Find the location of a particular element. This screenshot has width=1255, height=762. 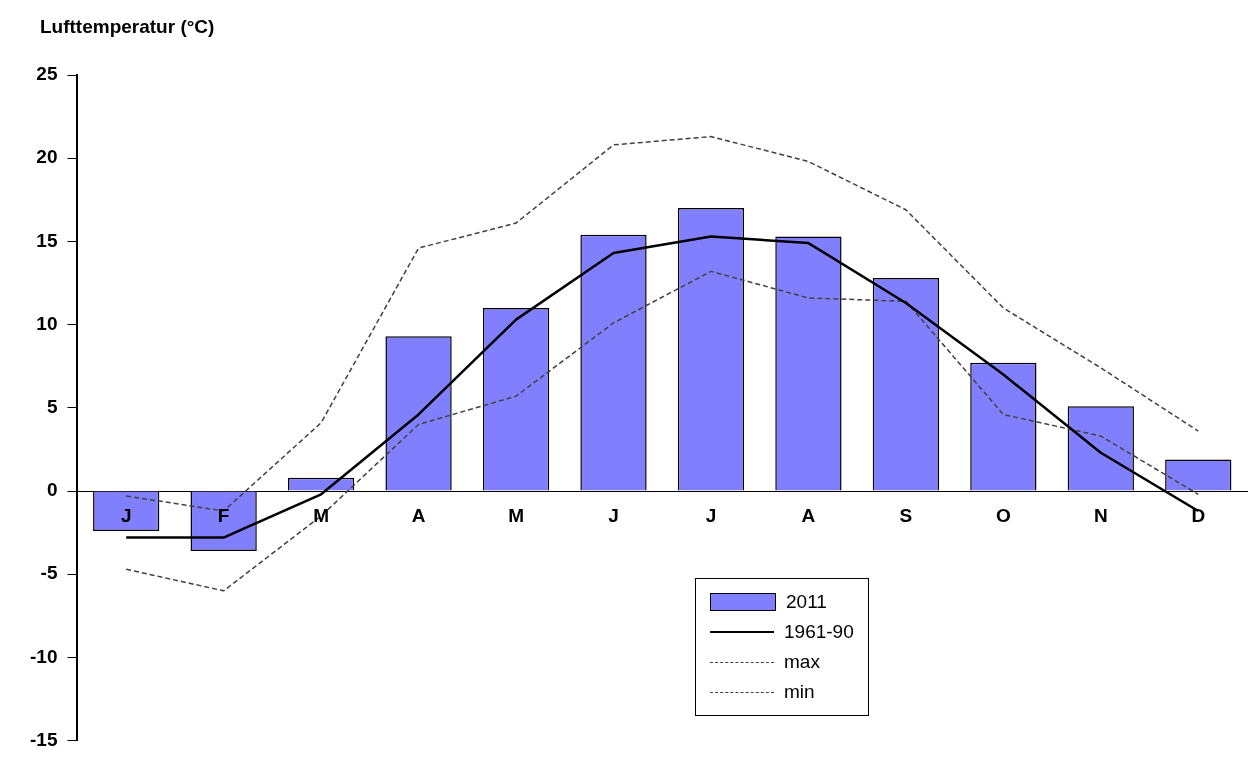

y-tick-label: -10 is located at coordinates (43, 656).